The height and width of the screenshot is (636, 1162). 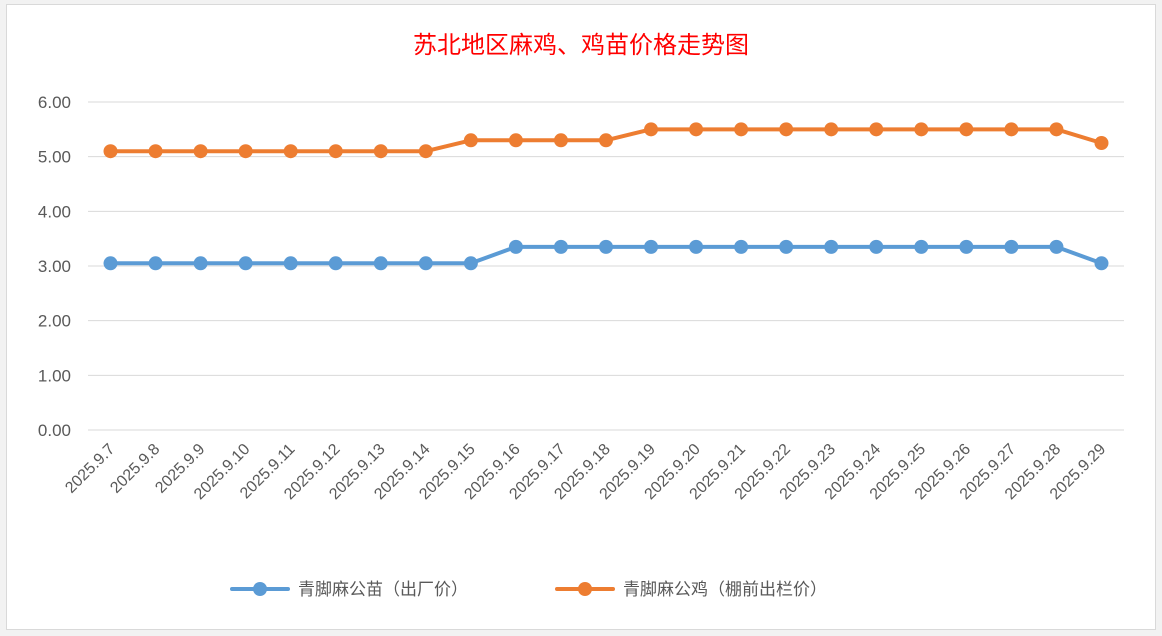 I want to click on y-tick-label: 3.00, so click(x=54, y=266).